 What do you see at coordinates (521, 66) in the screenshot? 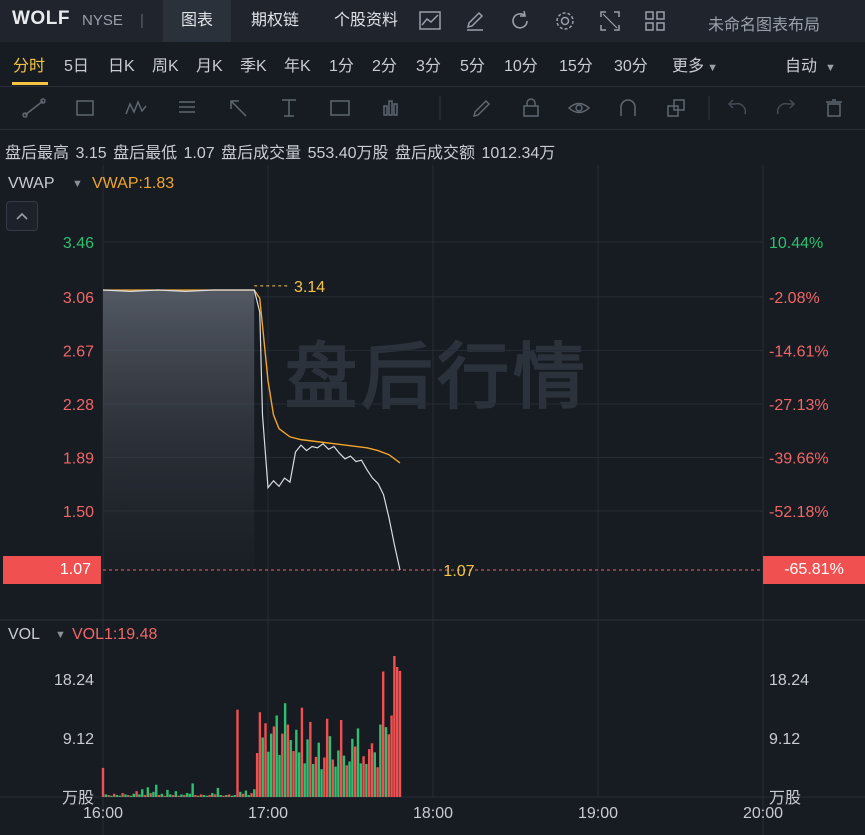
I see `period-tab-11: 10分` at bounding box center [521, 66].